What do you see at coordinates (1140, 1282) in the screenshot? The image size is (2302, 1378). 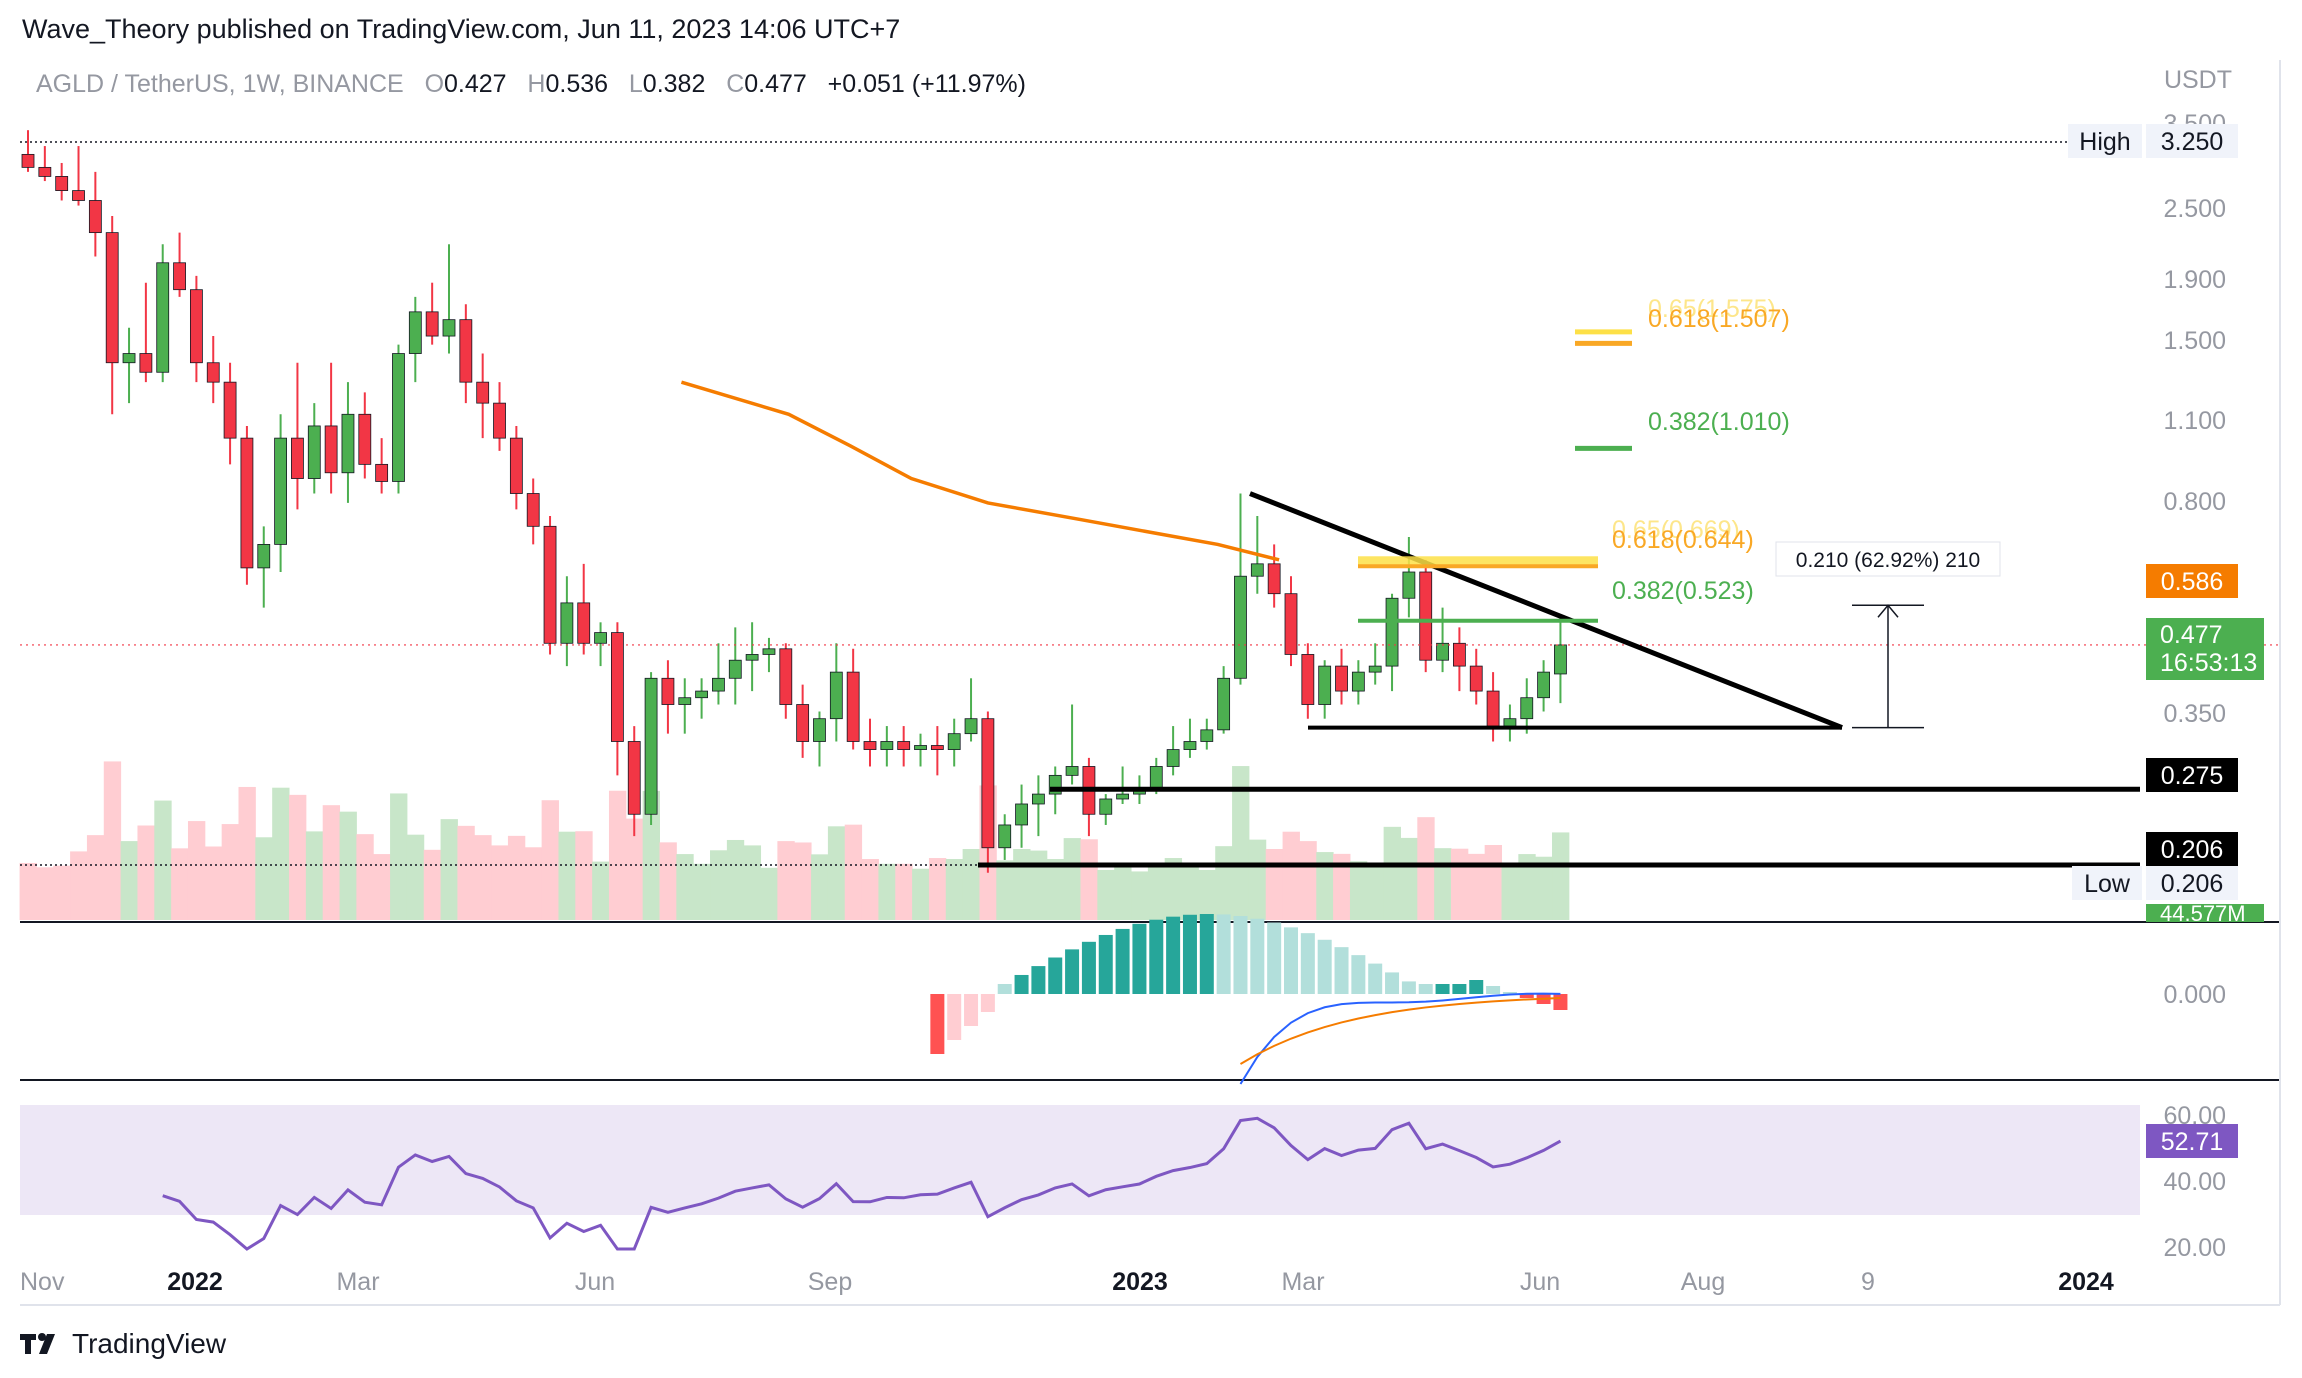 I see `time-tick-2023: 2023` at bounding box center [1140, 1282].